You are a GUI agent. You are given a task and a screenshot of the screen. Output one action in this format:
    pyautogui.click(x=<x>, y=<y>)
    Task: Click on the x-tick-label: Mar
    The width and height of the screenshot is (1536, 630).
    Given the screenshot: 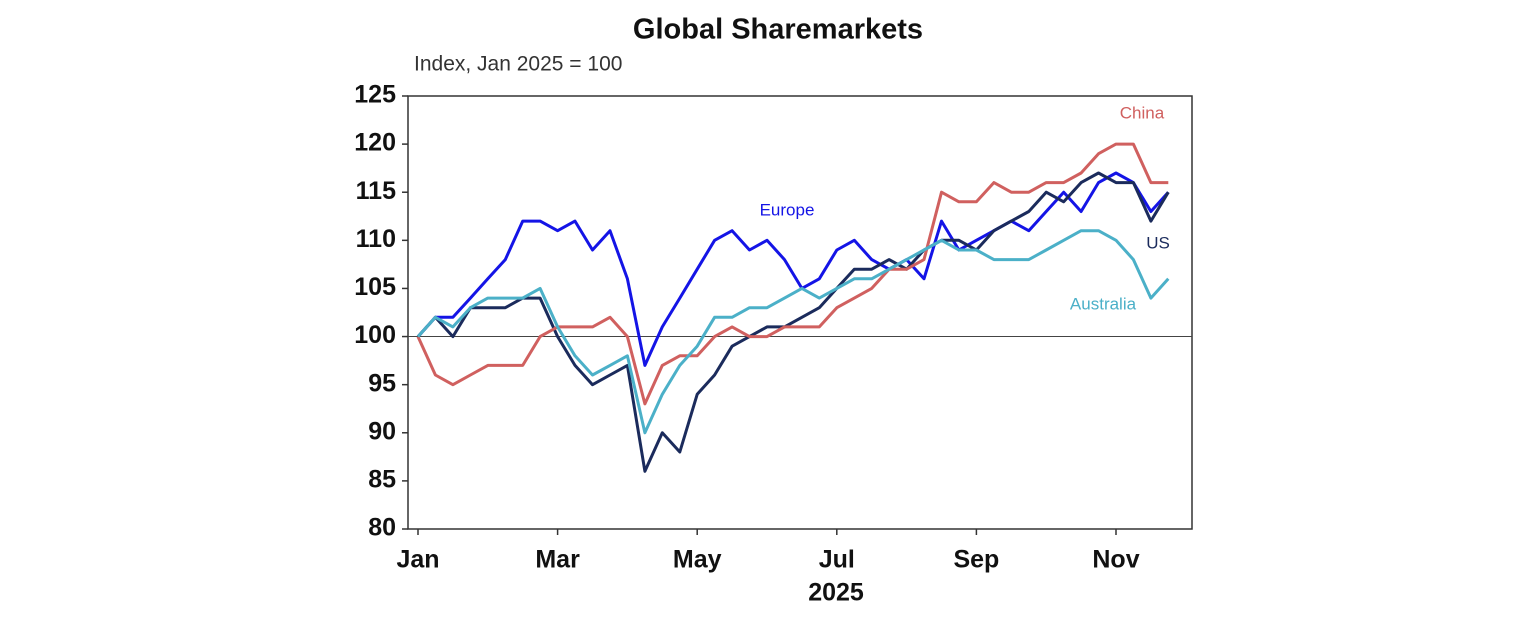 What is the action you would take?
    pyautogui.click(x=557, y=560)
    